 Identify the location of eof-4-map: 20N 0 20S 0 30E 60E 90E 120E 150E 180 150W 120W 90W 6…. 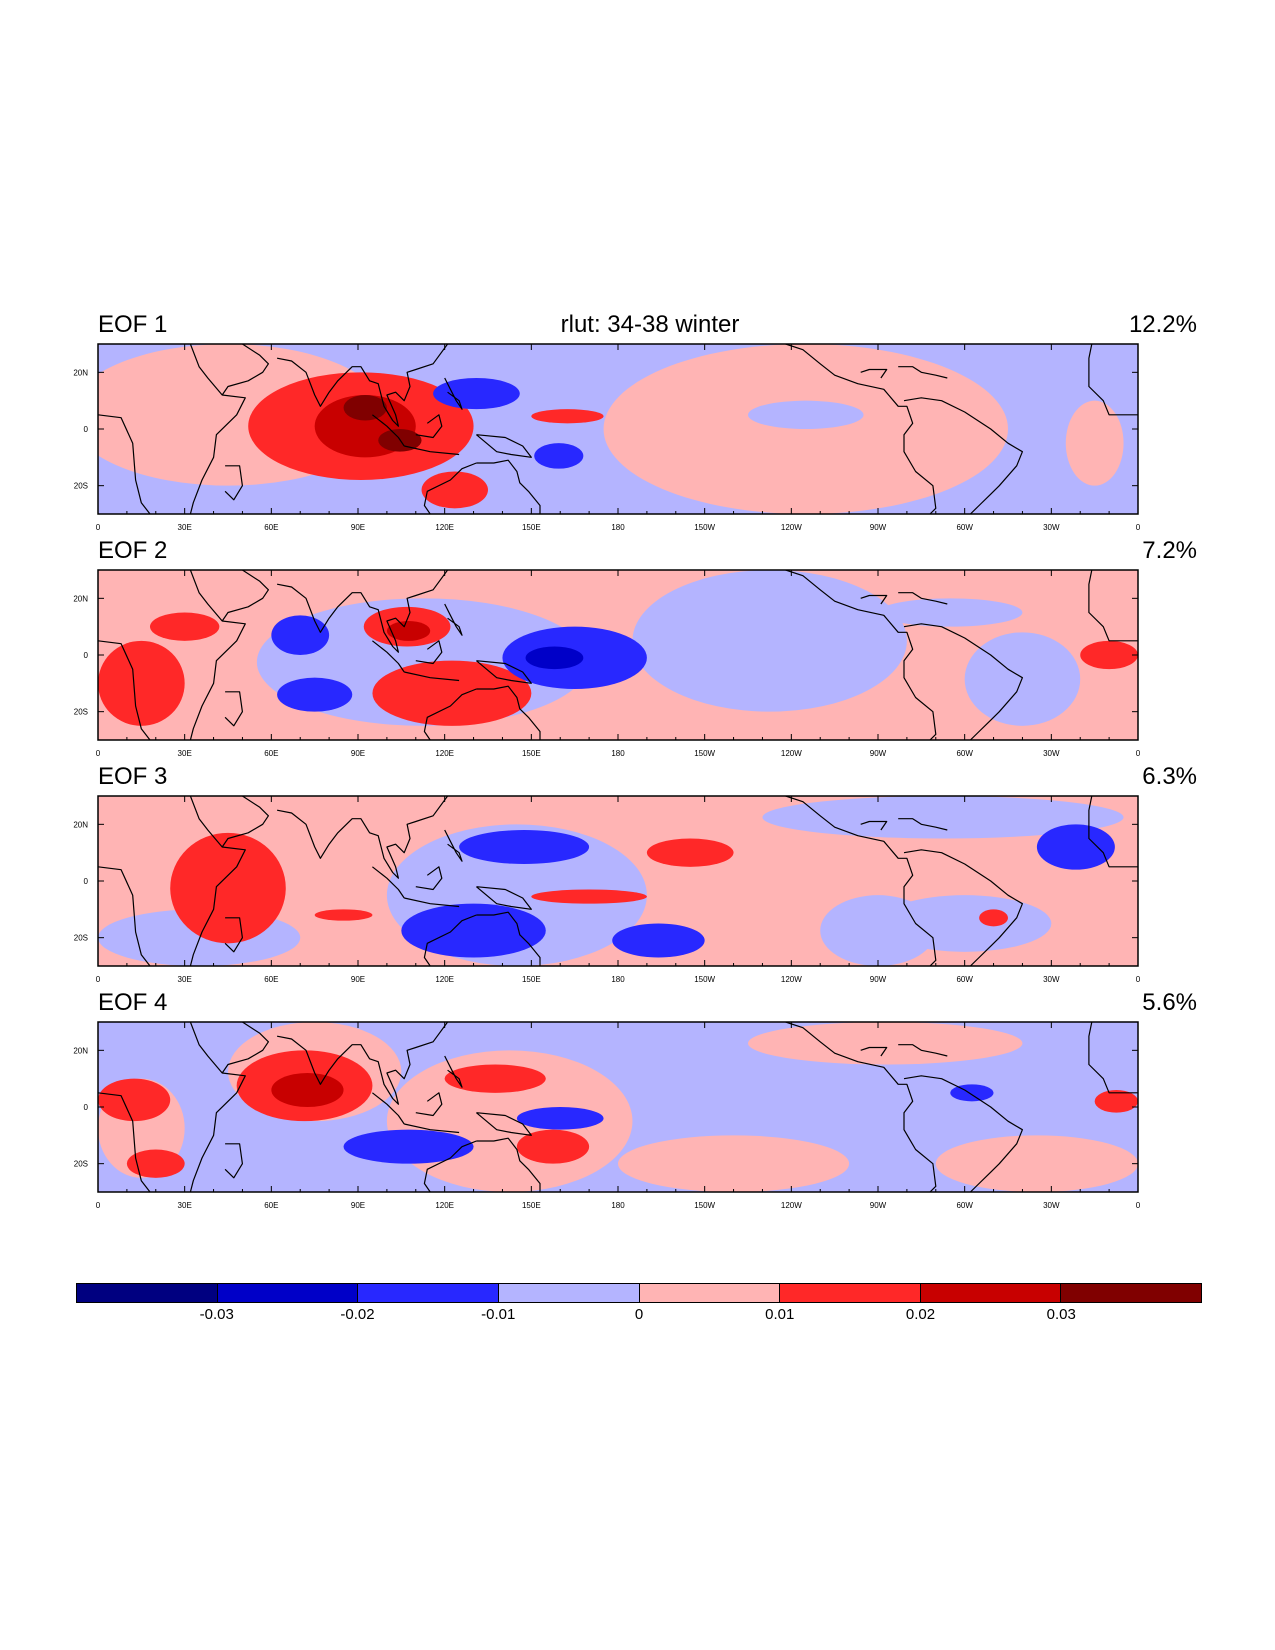
(607, 1115).